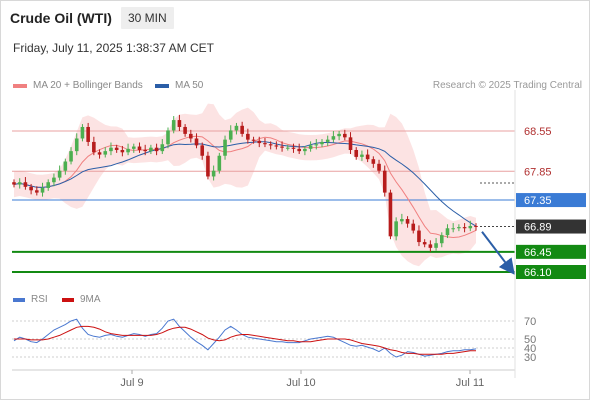  I want to click on legend-rsi: RSI, so click(30, 299).